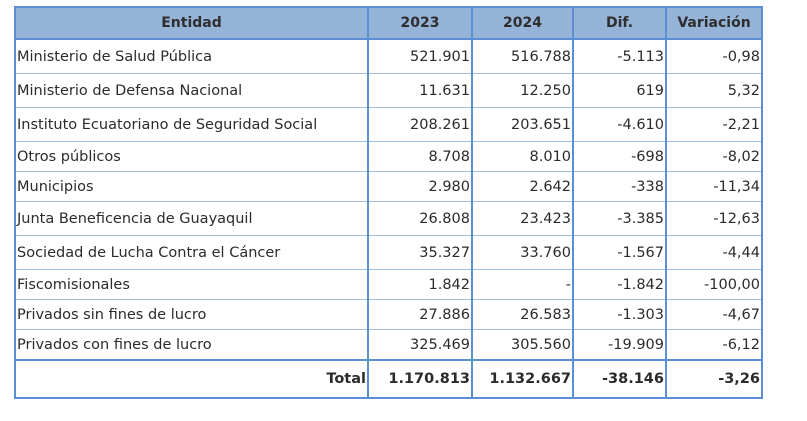 The image size is (807, 421). What do you see at coordinates (191, 252) in the screenshot?
I see `cell-entidad: Sociedad de Lucha Contra el Cáncer` at bounding box center [191, 252].